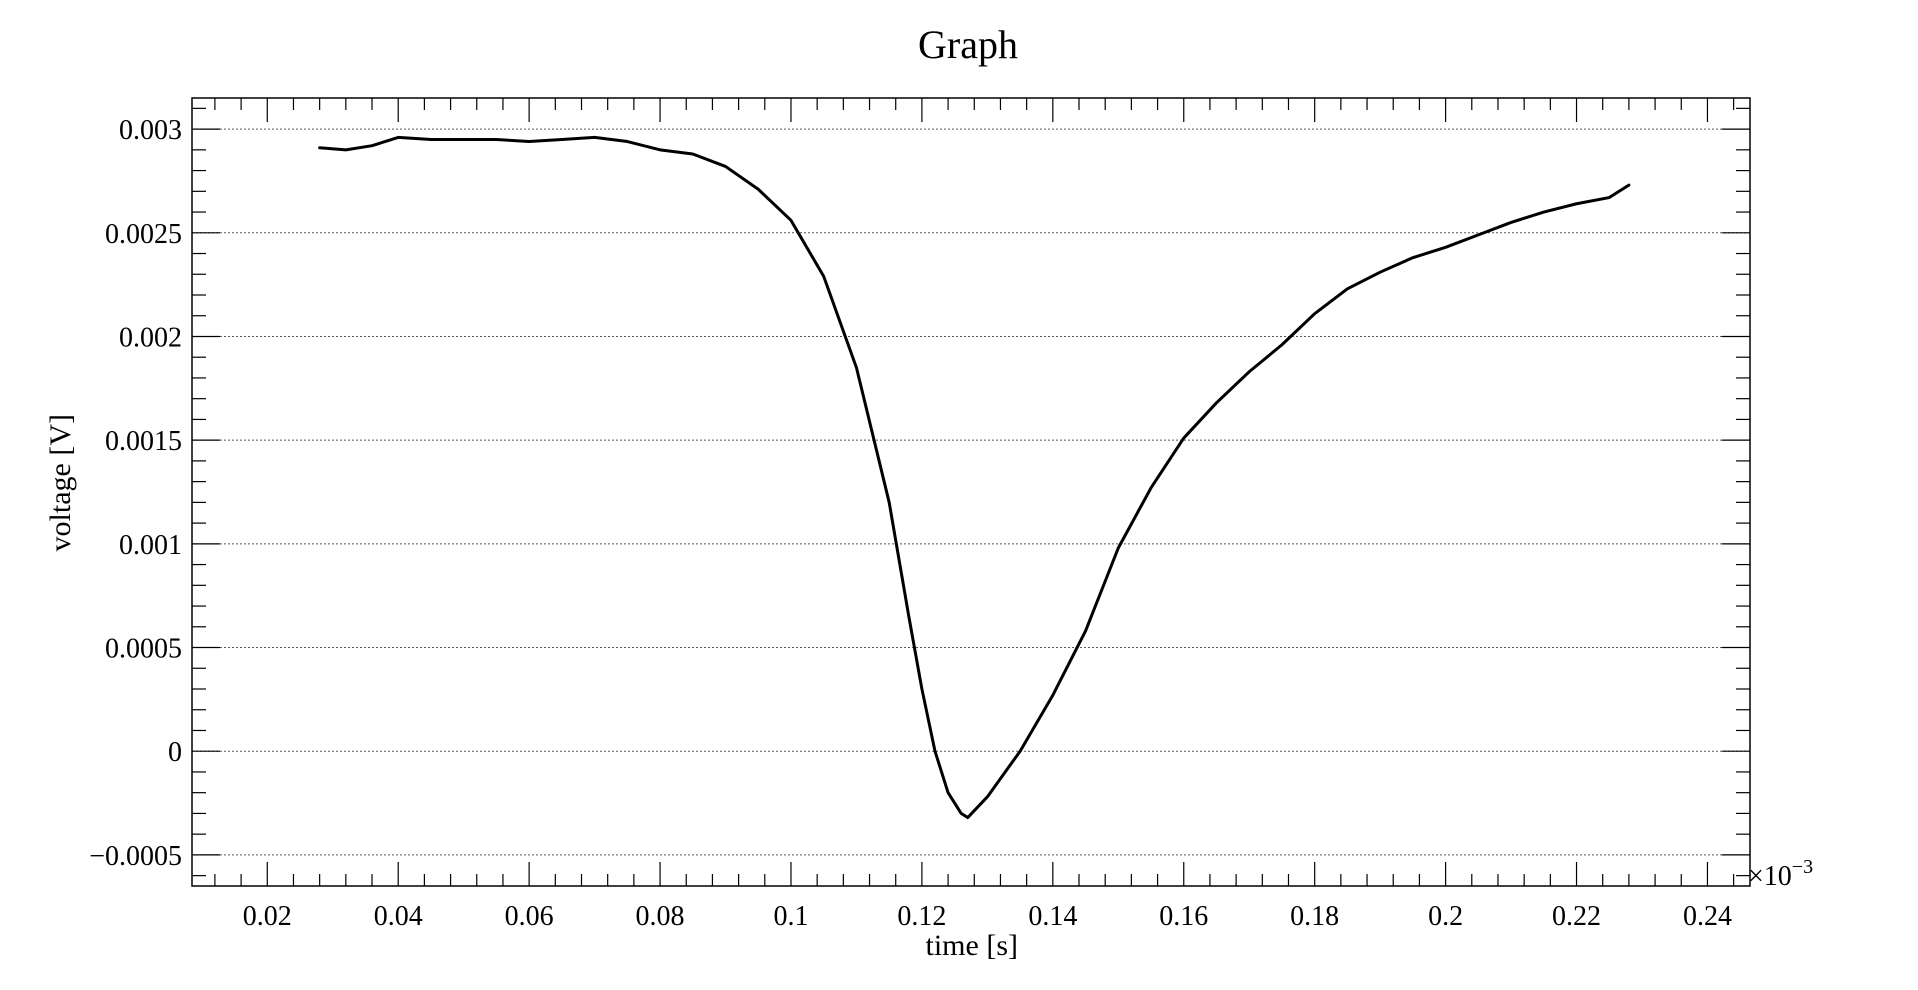 Image resolution: width=1918 pixels, height=990 pixels. I want to click on chart-title: Graph, so click(968, 44).